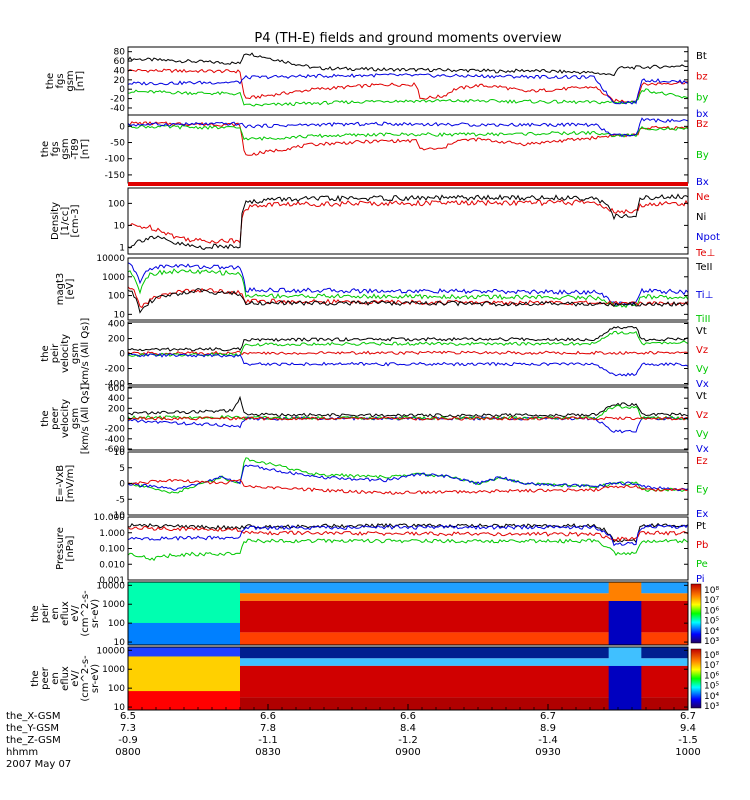  What do you see at coordinates (701, 331) in the screenshot?
I see `legend-vt: Vt` at bounding box center [701, 331].